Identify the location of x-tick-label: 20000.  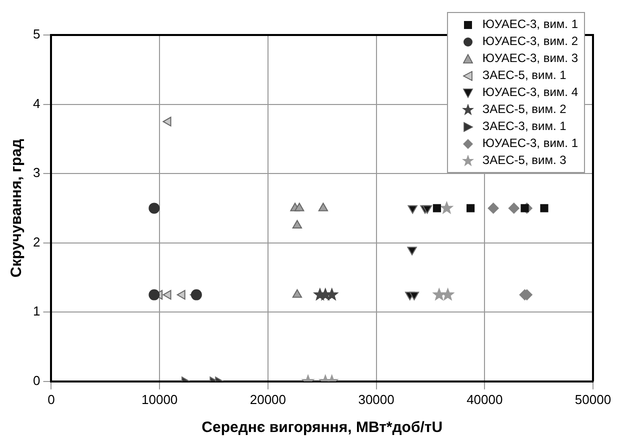
(268, 399).